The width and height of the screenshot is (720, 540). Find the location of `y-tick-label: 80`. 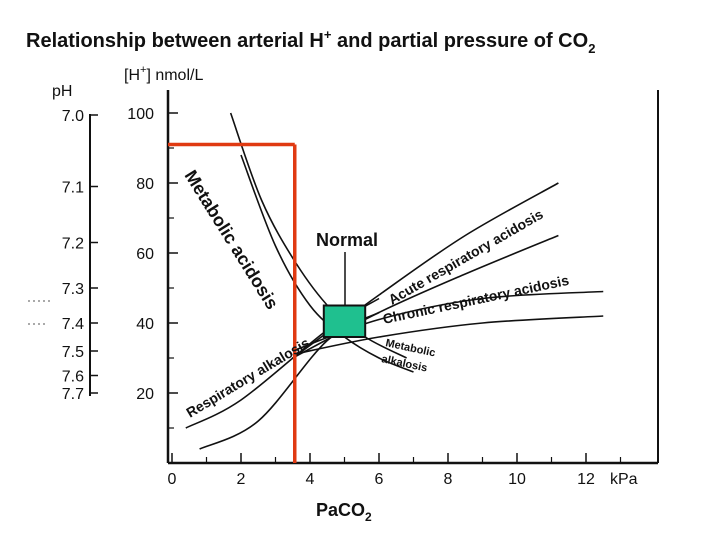

y-tick-label: 80 is located at coordinates (145, 184).